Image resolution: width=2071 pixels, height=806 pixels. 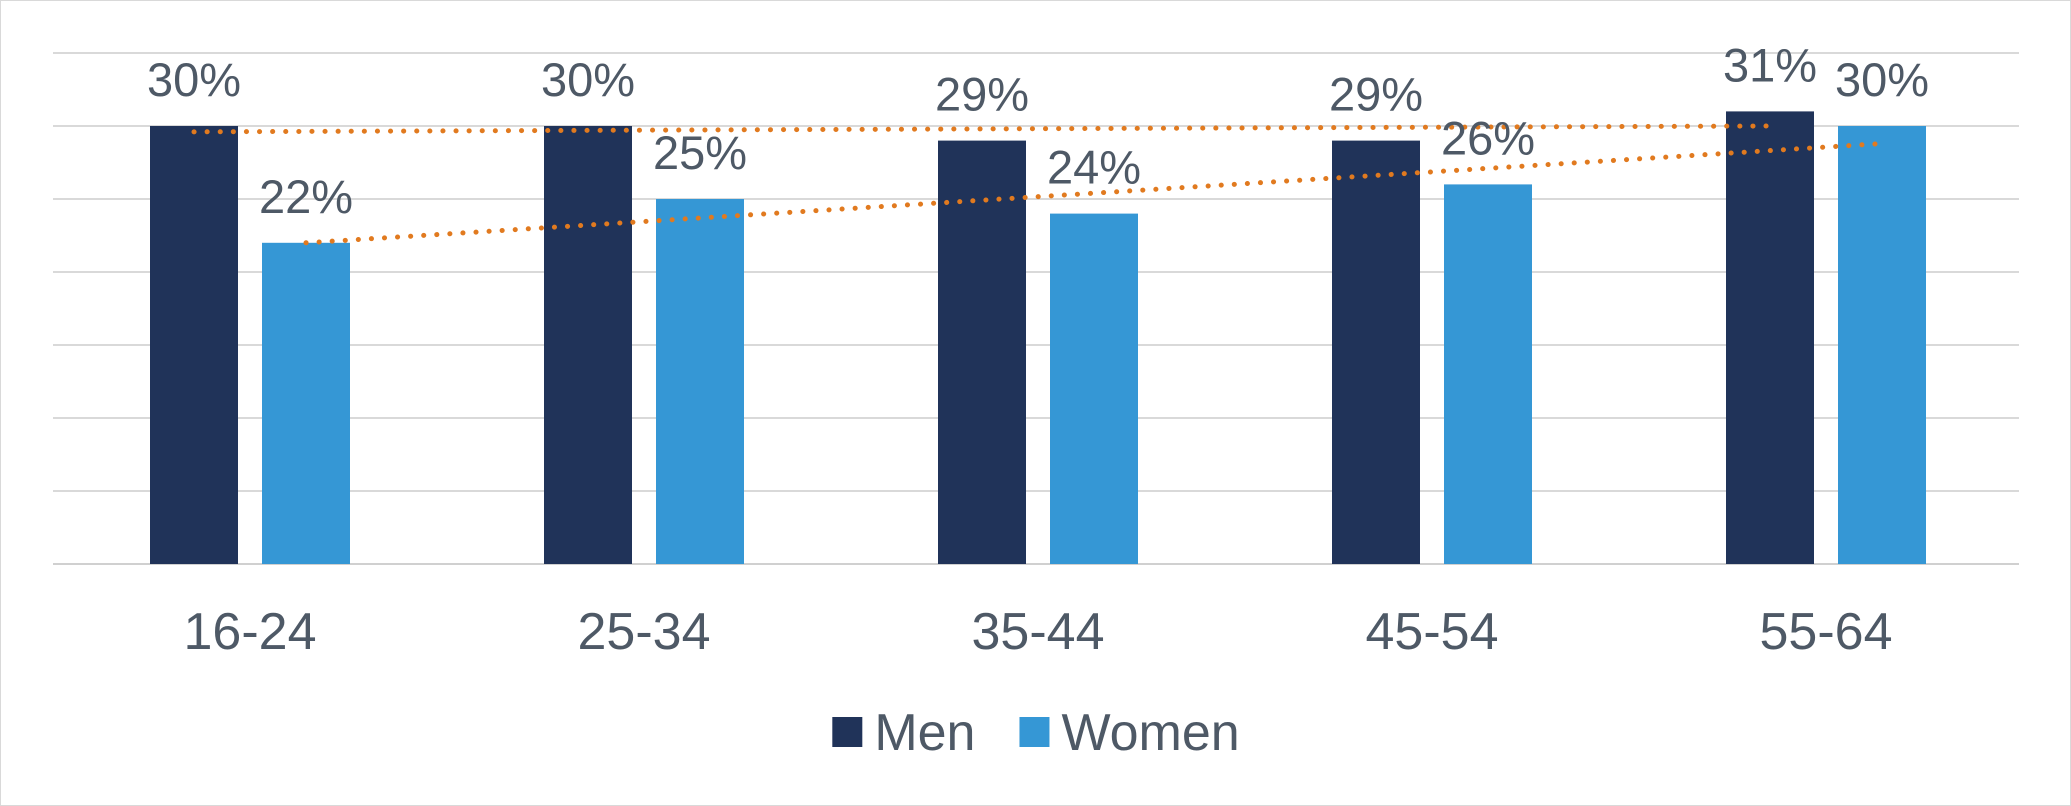 I want to click on legend-item-men: Men, so click(x=903, y=733).